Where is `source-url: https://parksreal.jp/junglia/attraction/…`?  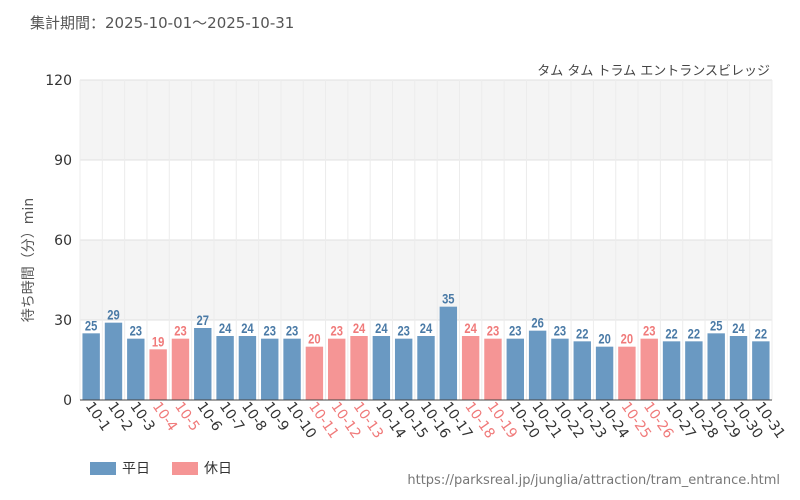 source-url: https://parksreal.jp/junglia/attraction/… is located at coordinates (593, 480).